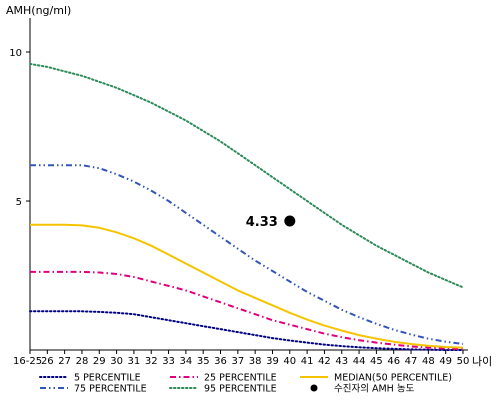  Describe the element at coordinates (27, 361) in the screenshot. I see `x-tick-label: 16-25` at that location.